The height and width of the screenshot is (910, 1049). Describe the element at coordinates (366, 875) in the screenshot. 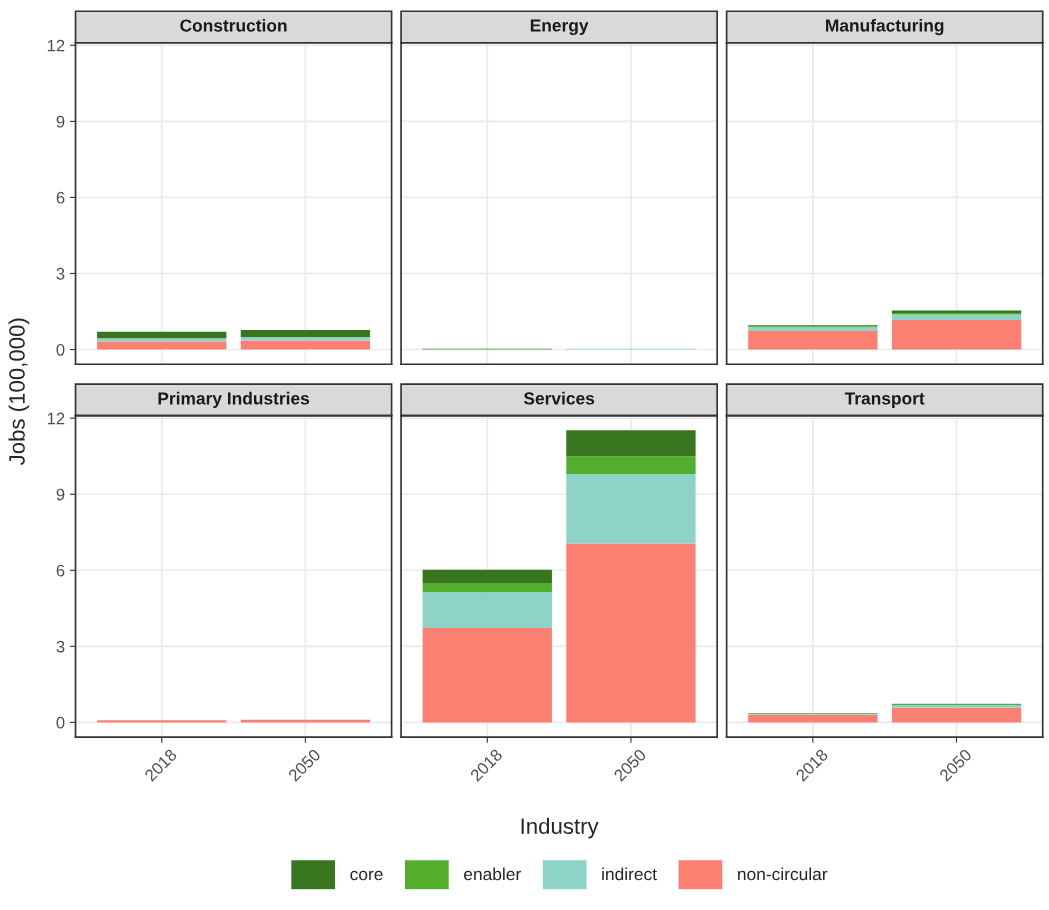

I see `legend-label: core` at that location.